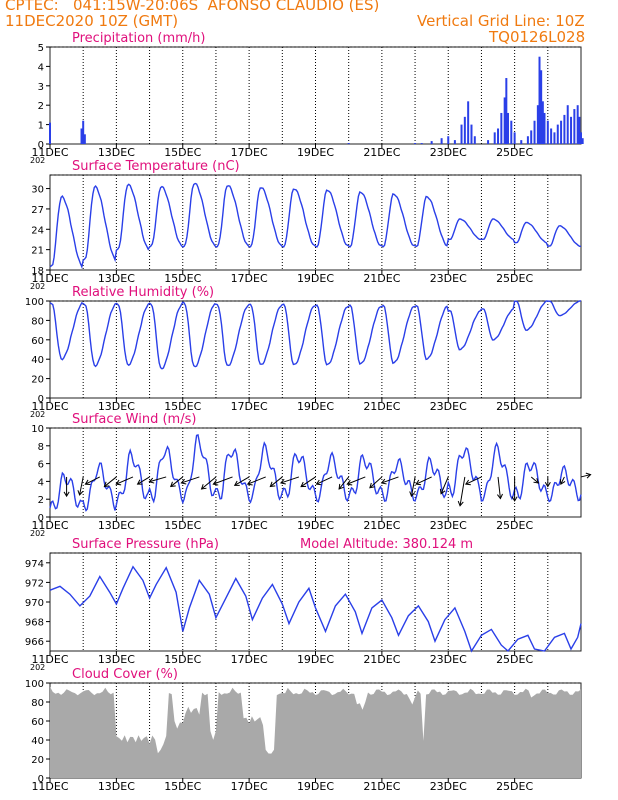 The width and height of the screenshot is (618, 800). What do you see at coordinates (315, 225) in the screenshot?
I see `temperature-line` at bounding box center [315, 225].